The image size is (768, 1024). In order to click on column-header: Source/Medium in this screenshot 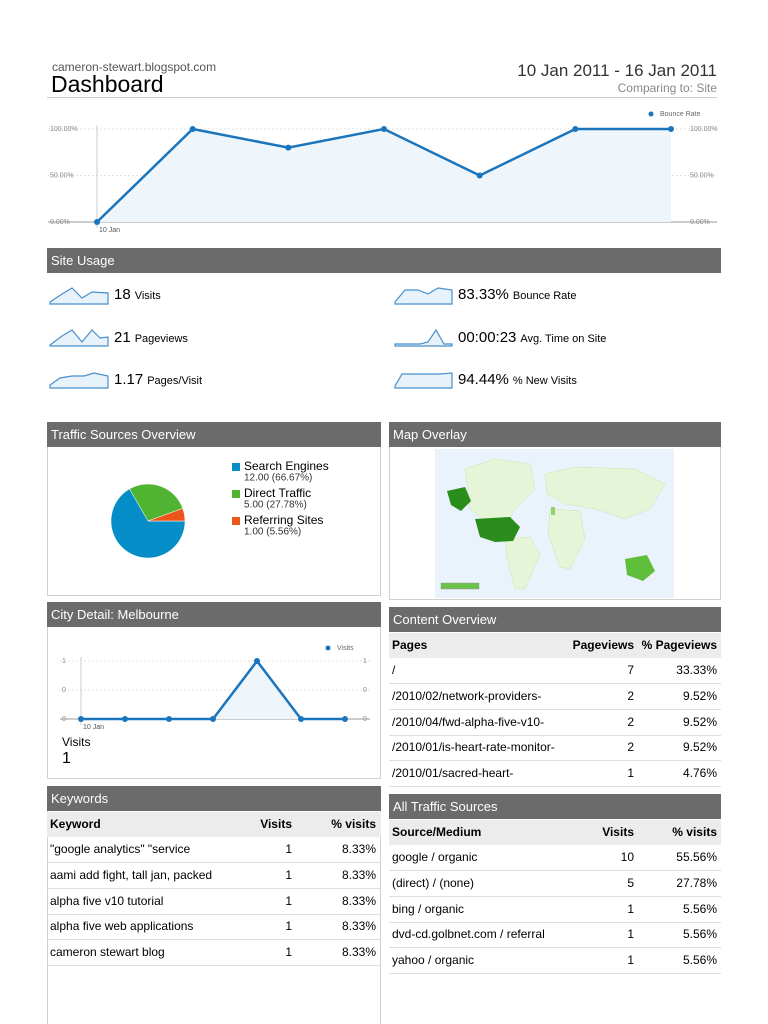, I will do `click(437, 832)`.